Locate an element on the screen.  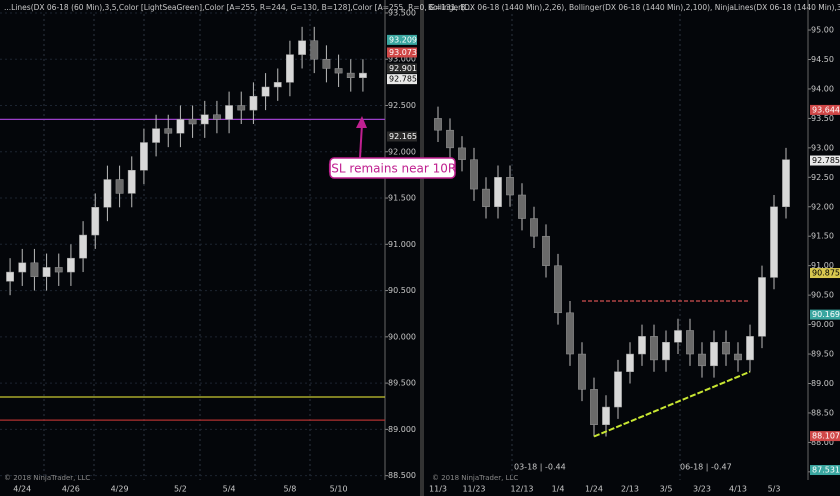
x-tick-label: 5/8 is located at coordinates (289, 489).